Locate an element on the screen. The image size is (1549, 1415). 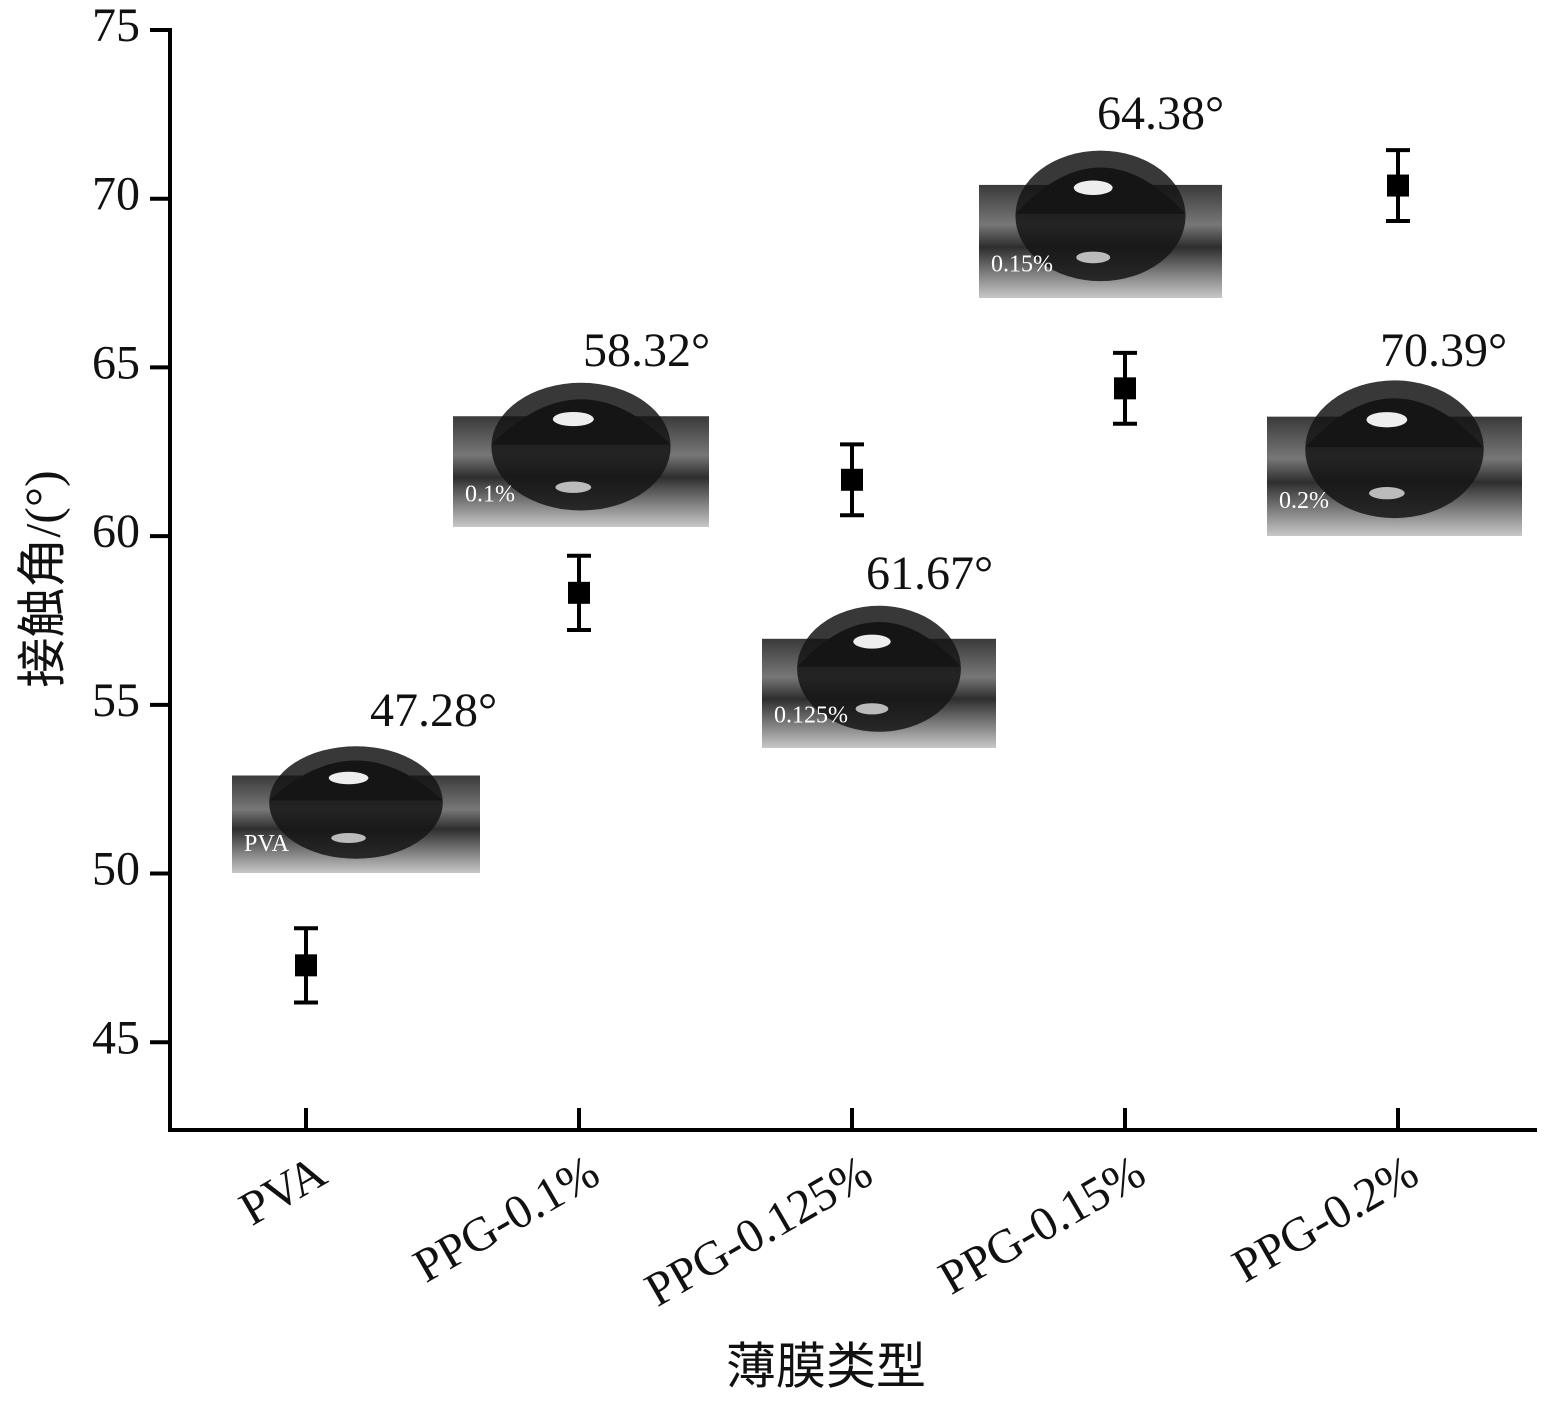
inset-label: PVA is located at coordinates (267, 844).